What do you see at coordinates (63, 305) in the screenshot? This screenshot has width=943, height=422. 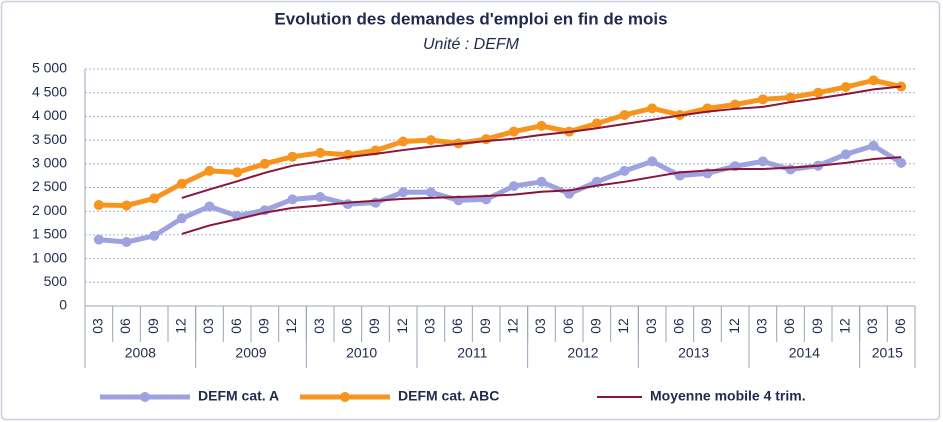 I see `y-tick-label: 0` at bounding box center [63, 305].